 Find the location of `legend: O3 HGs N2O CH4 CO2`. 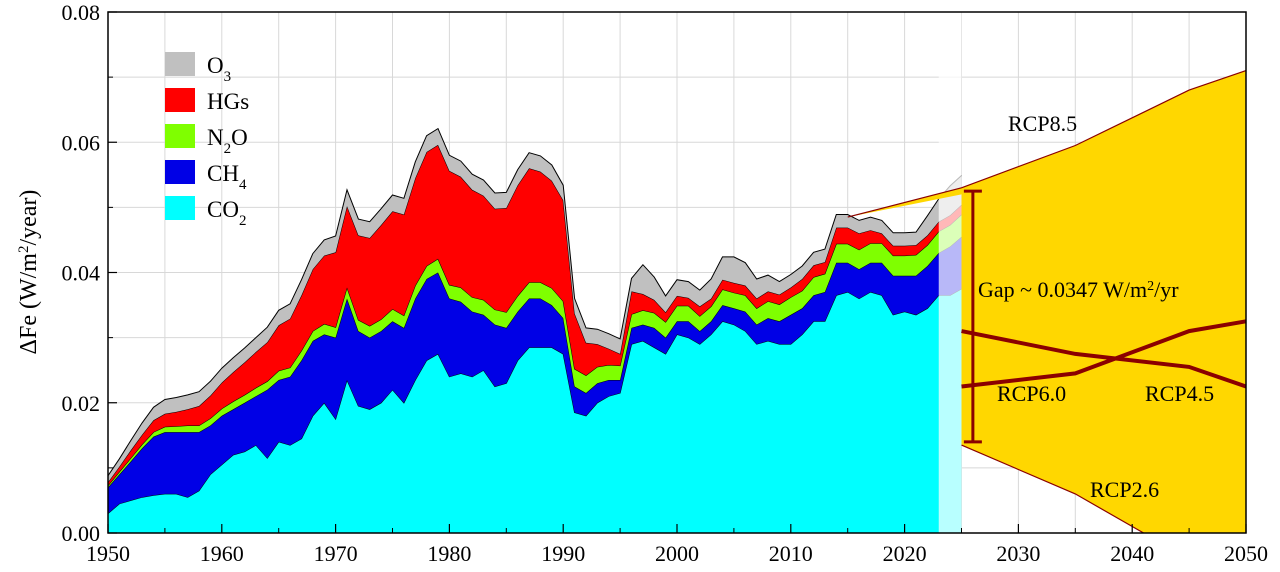

legend: O3 HGs N2O CH4 CO2 is located at coordinates (207, 140).